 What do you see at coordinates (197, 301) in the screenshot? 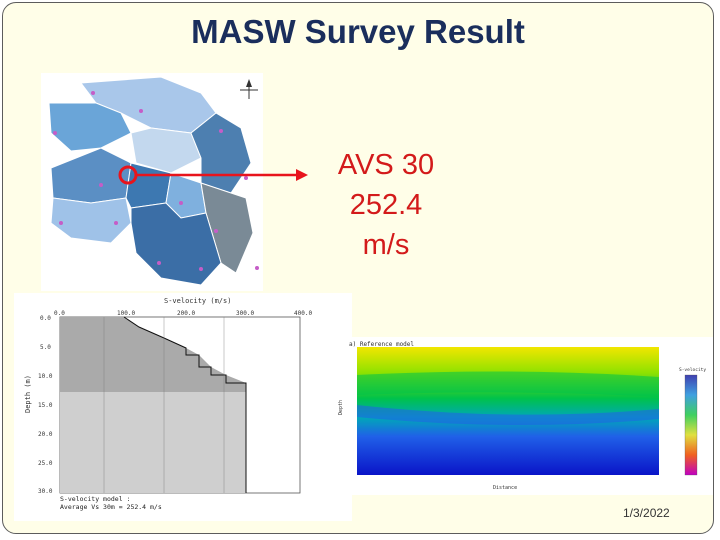
I see `profile-title: S-velocity (m/s)` at bounding box center [197, 301].